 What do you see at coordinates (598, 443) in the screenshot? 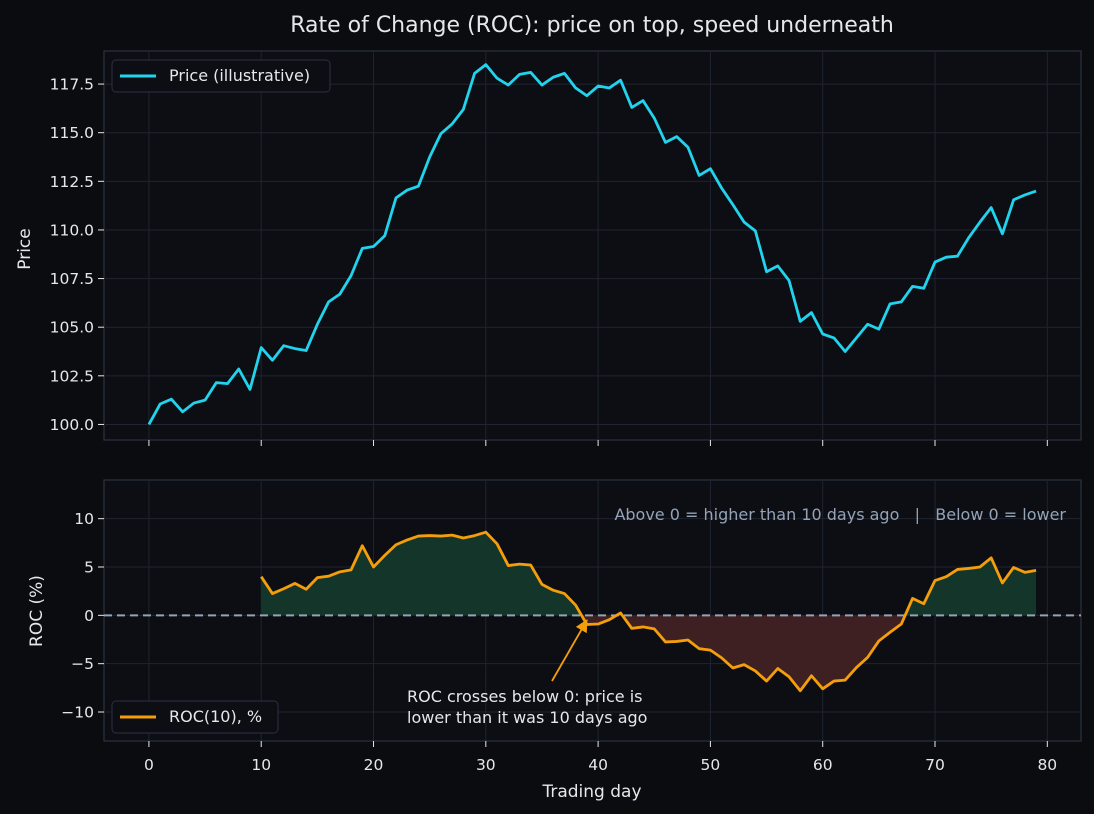
I see `price-x-tick-marks` at bounding box center [598, 443].